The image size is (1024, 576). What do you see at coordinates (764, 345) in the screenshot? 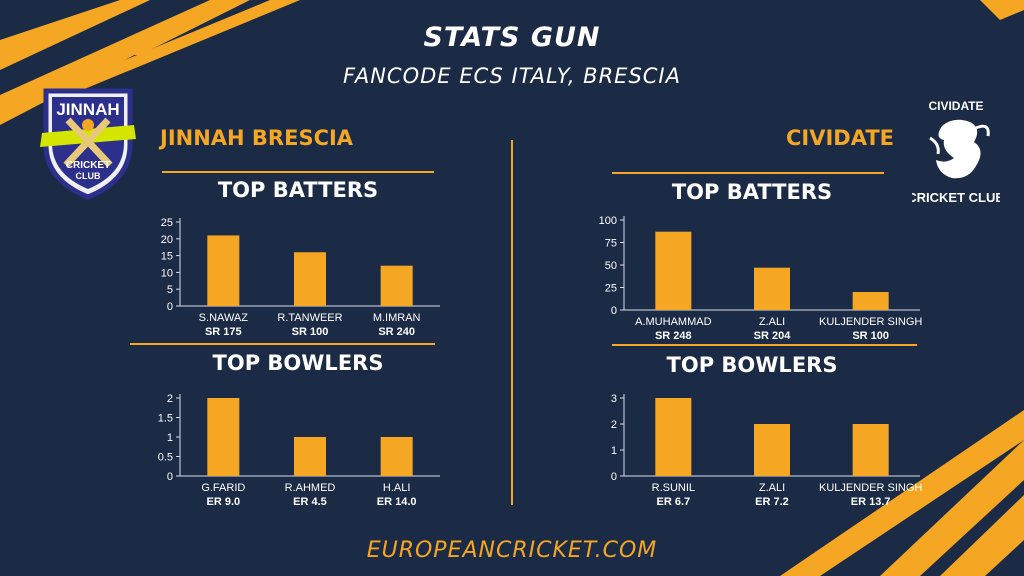
I see `divider-right-middle` at bounding box center [764, 345].